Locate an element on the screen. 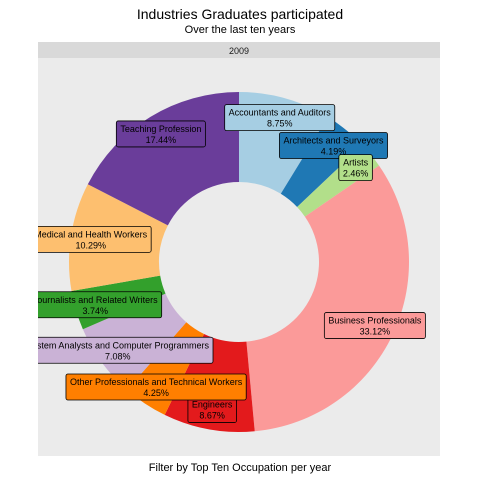 The width and height of the screenshot is (480, 480). chart-subtitle: Over the last ten years is located at coordinates (240, 30).